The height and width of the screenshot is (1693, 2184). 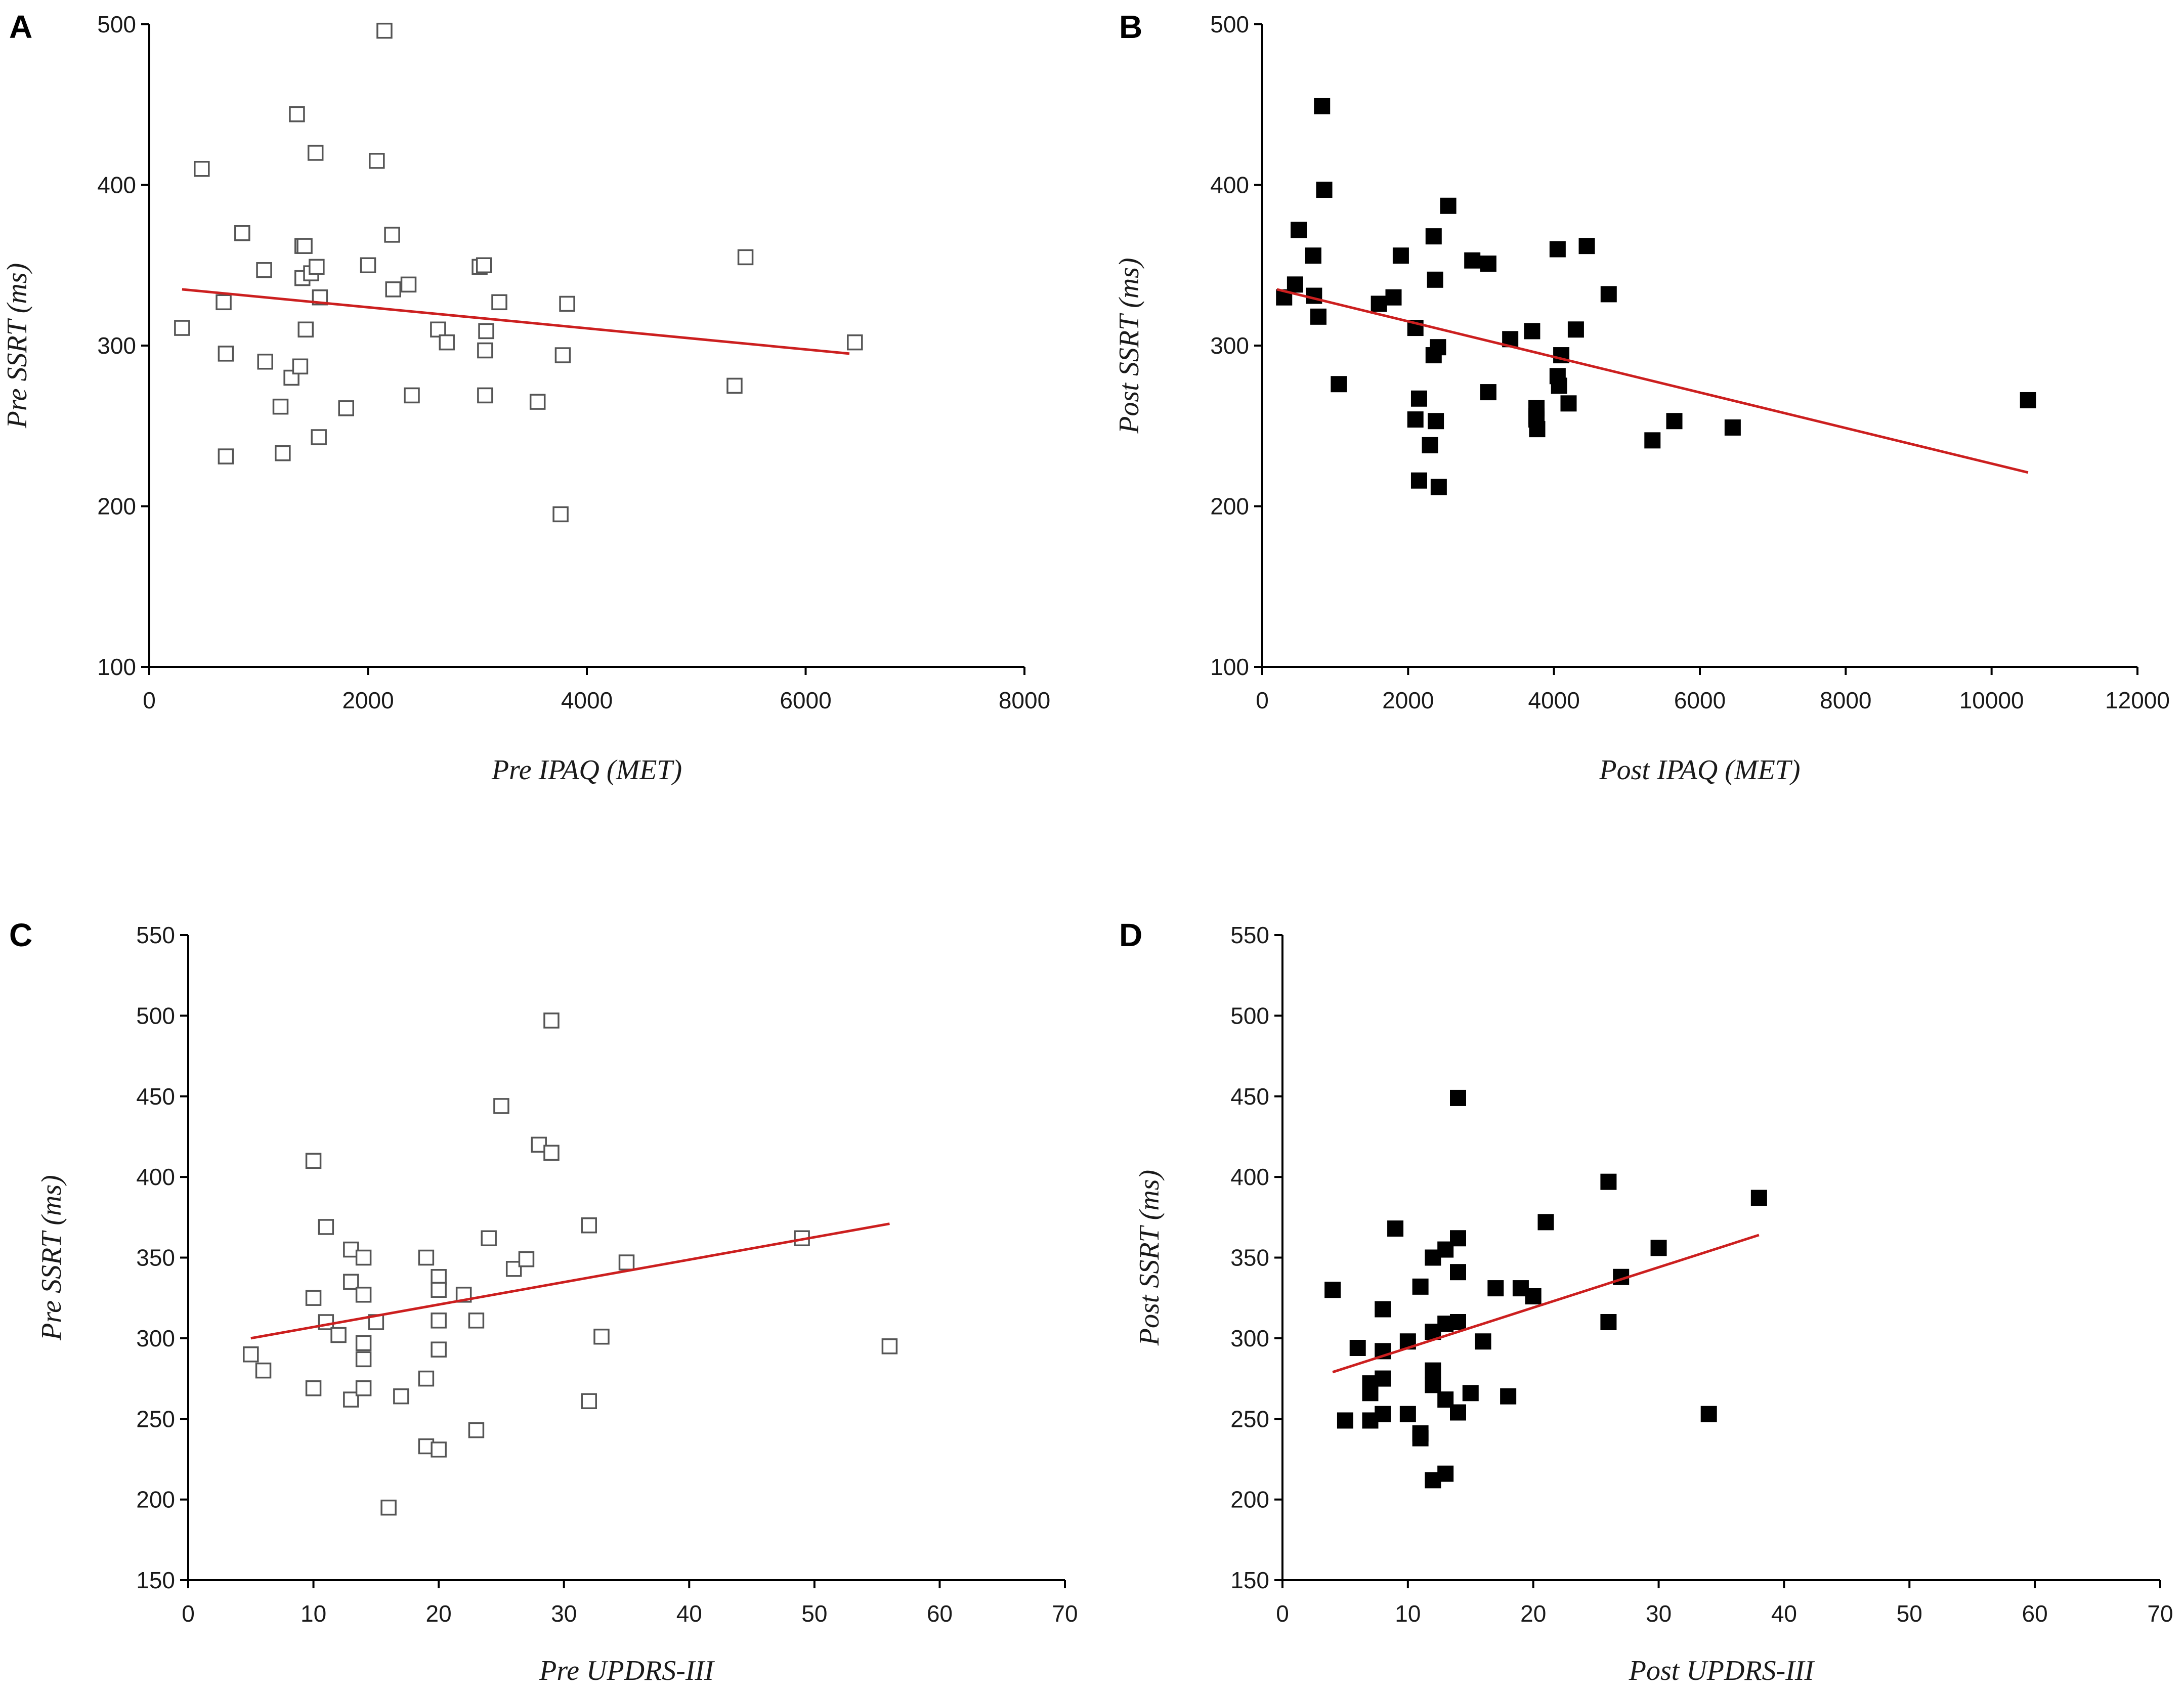 I want to click on y-tick-label: 550, so click(x=1250, y=935).